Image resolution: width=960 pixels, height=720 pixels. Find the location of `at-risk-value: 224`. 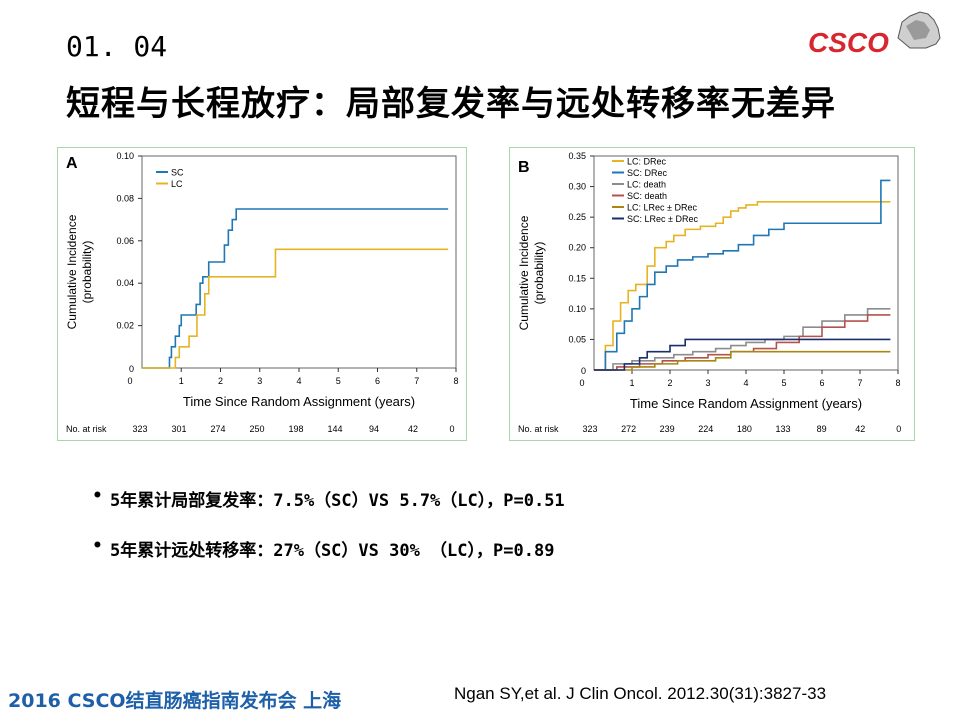

at-risk-value: 224 is located at coordinates (705, 429).